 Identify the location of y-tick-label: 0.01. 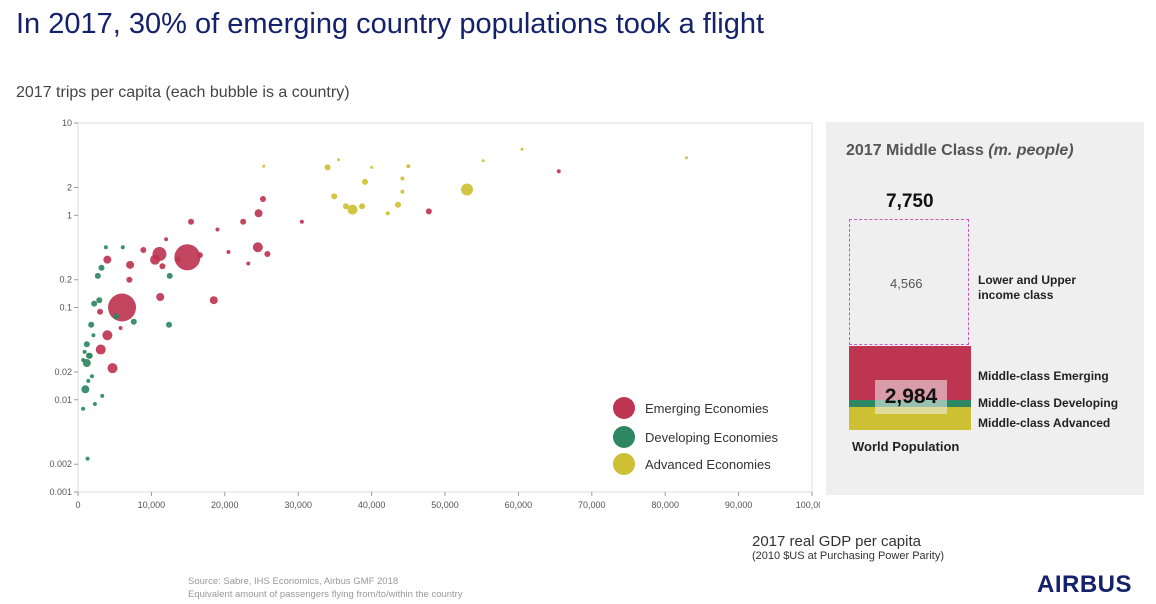
(63, 400).